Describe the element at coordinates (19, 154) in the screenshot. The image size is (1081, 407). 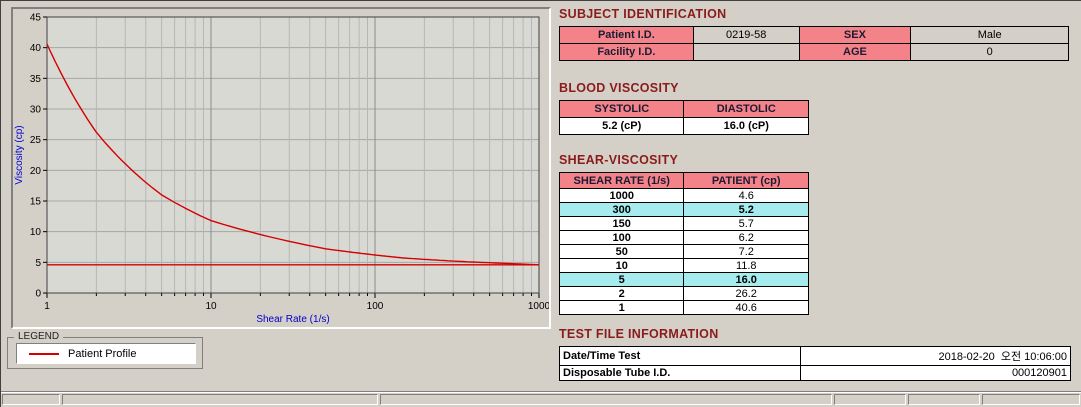
I see `svg-text: Viscosity (cp)` at that location.